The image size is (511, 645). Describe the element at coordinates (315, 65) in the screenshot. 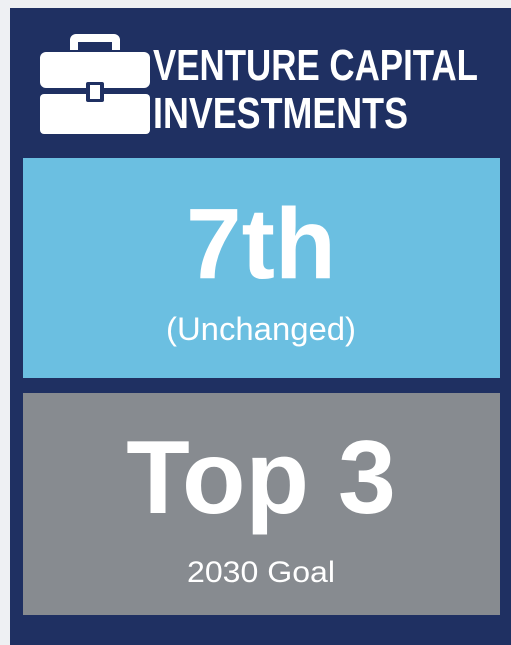

I see `title-line: VENTURE CAPITAL` at that location.